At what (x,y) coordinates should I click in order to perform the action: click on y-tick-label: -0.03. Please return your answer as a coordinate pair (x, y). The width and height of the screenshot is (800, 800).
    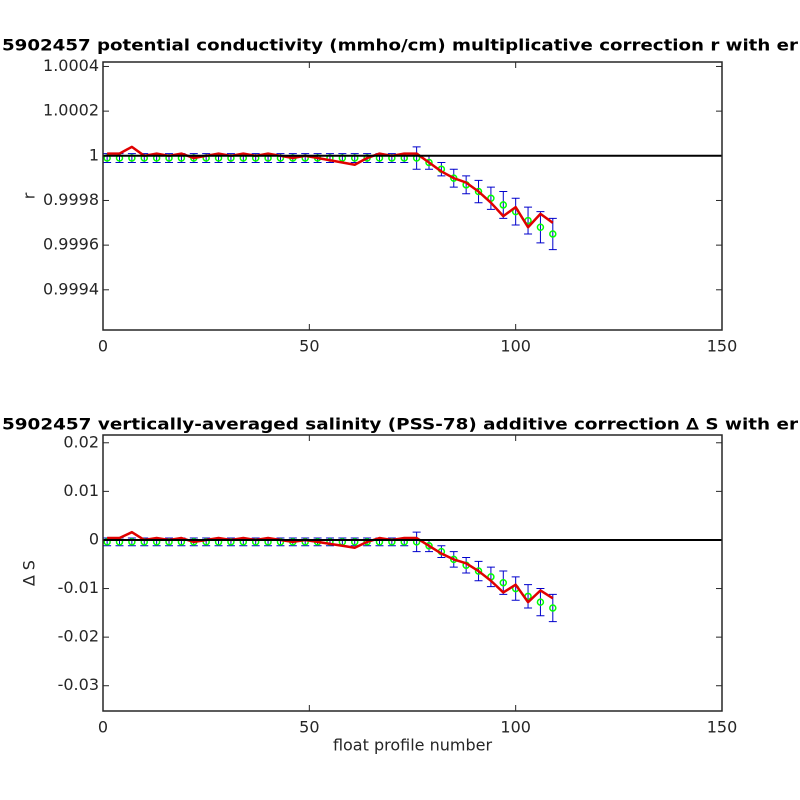
    Looking at the image, I should click on (78, 684).